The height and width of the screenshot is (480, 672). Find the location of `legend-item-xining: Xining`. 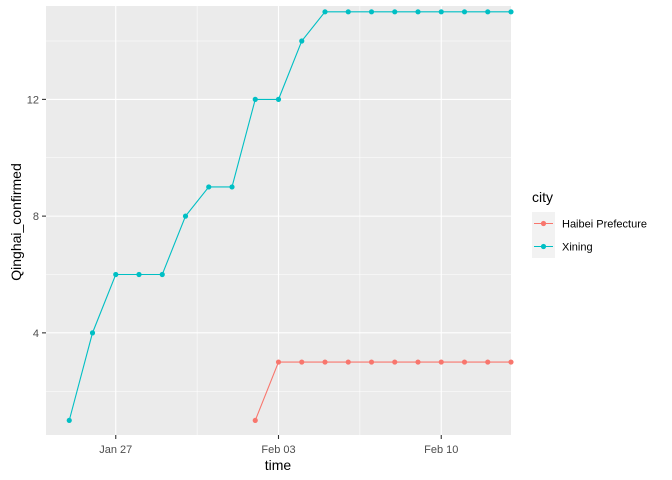

legend-item-xining: Xining is located at coordinates (562, 246).